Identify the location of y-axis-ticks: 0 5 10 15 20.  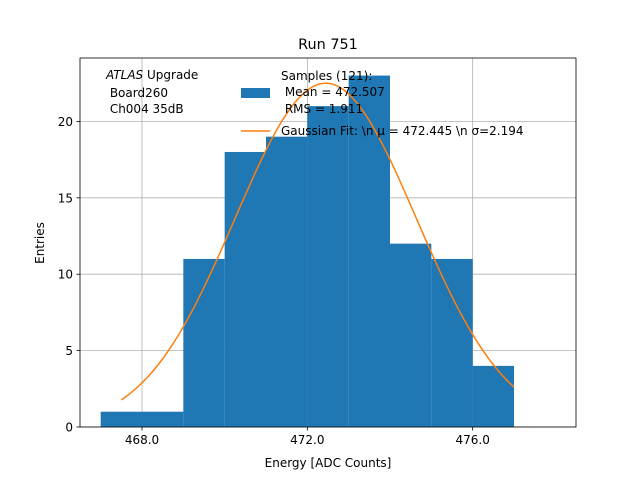
(69, 275).